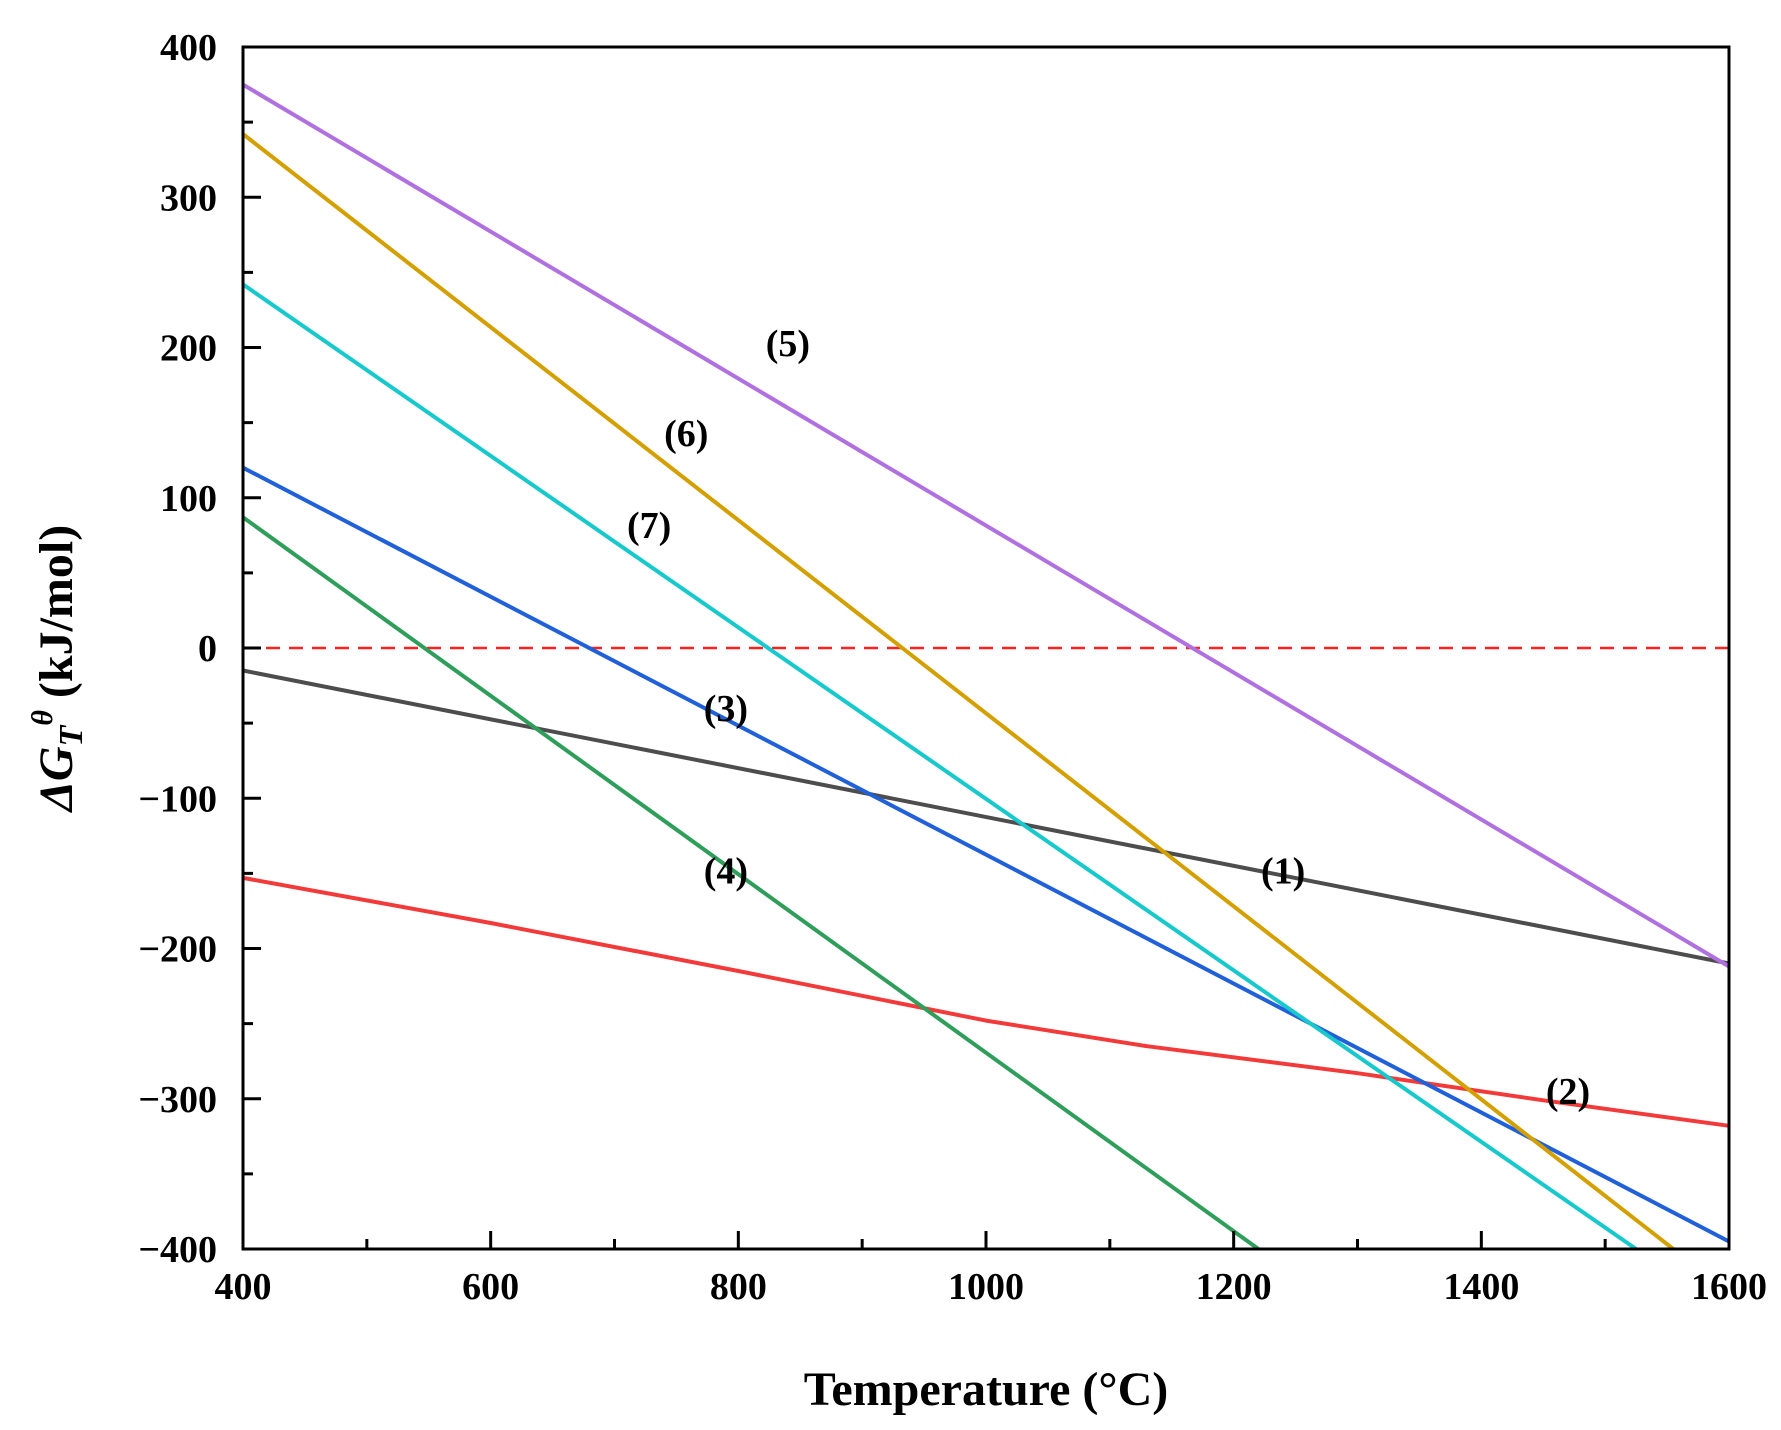 This screenshot has width=1781, height=1430. What do you see at coordinates (986, 1287) in the screenshot?
I see `x-tick-label: 1000` at bounding box center [986, 1287].